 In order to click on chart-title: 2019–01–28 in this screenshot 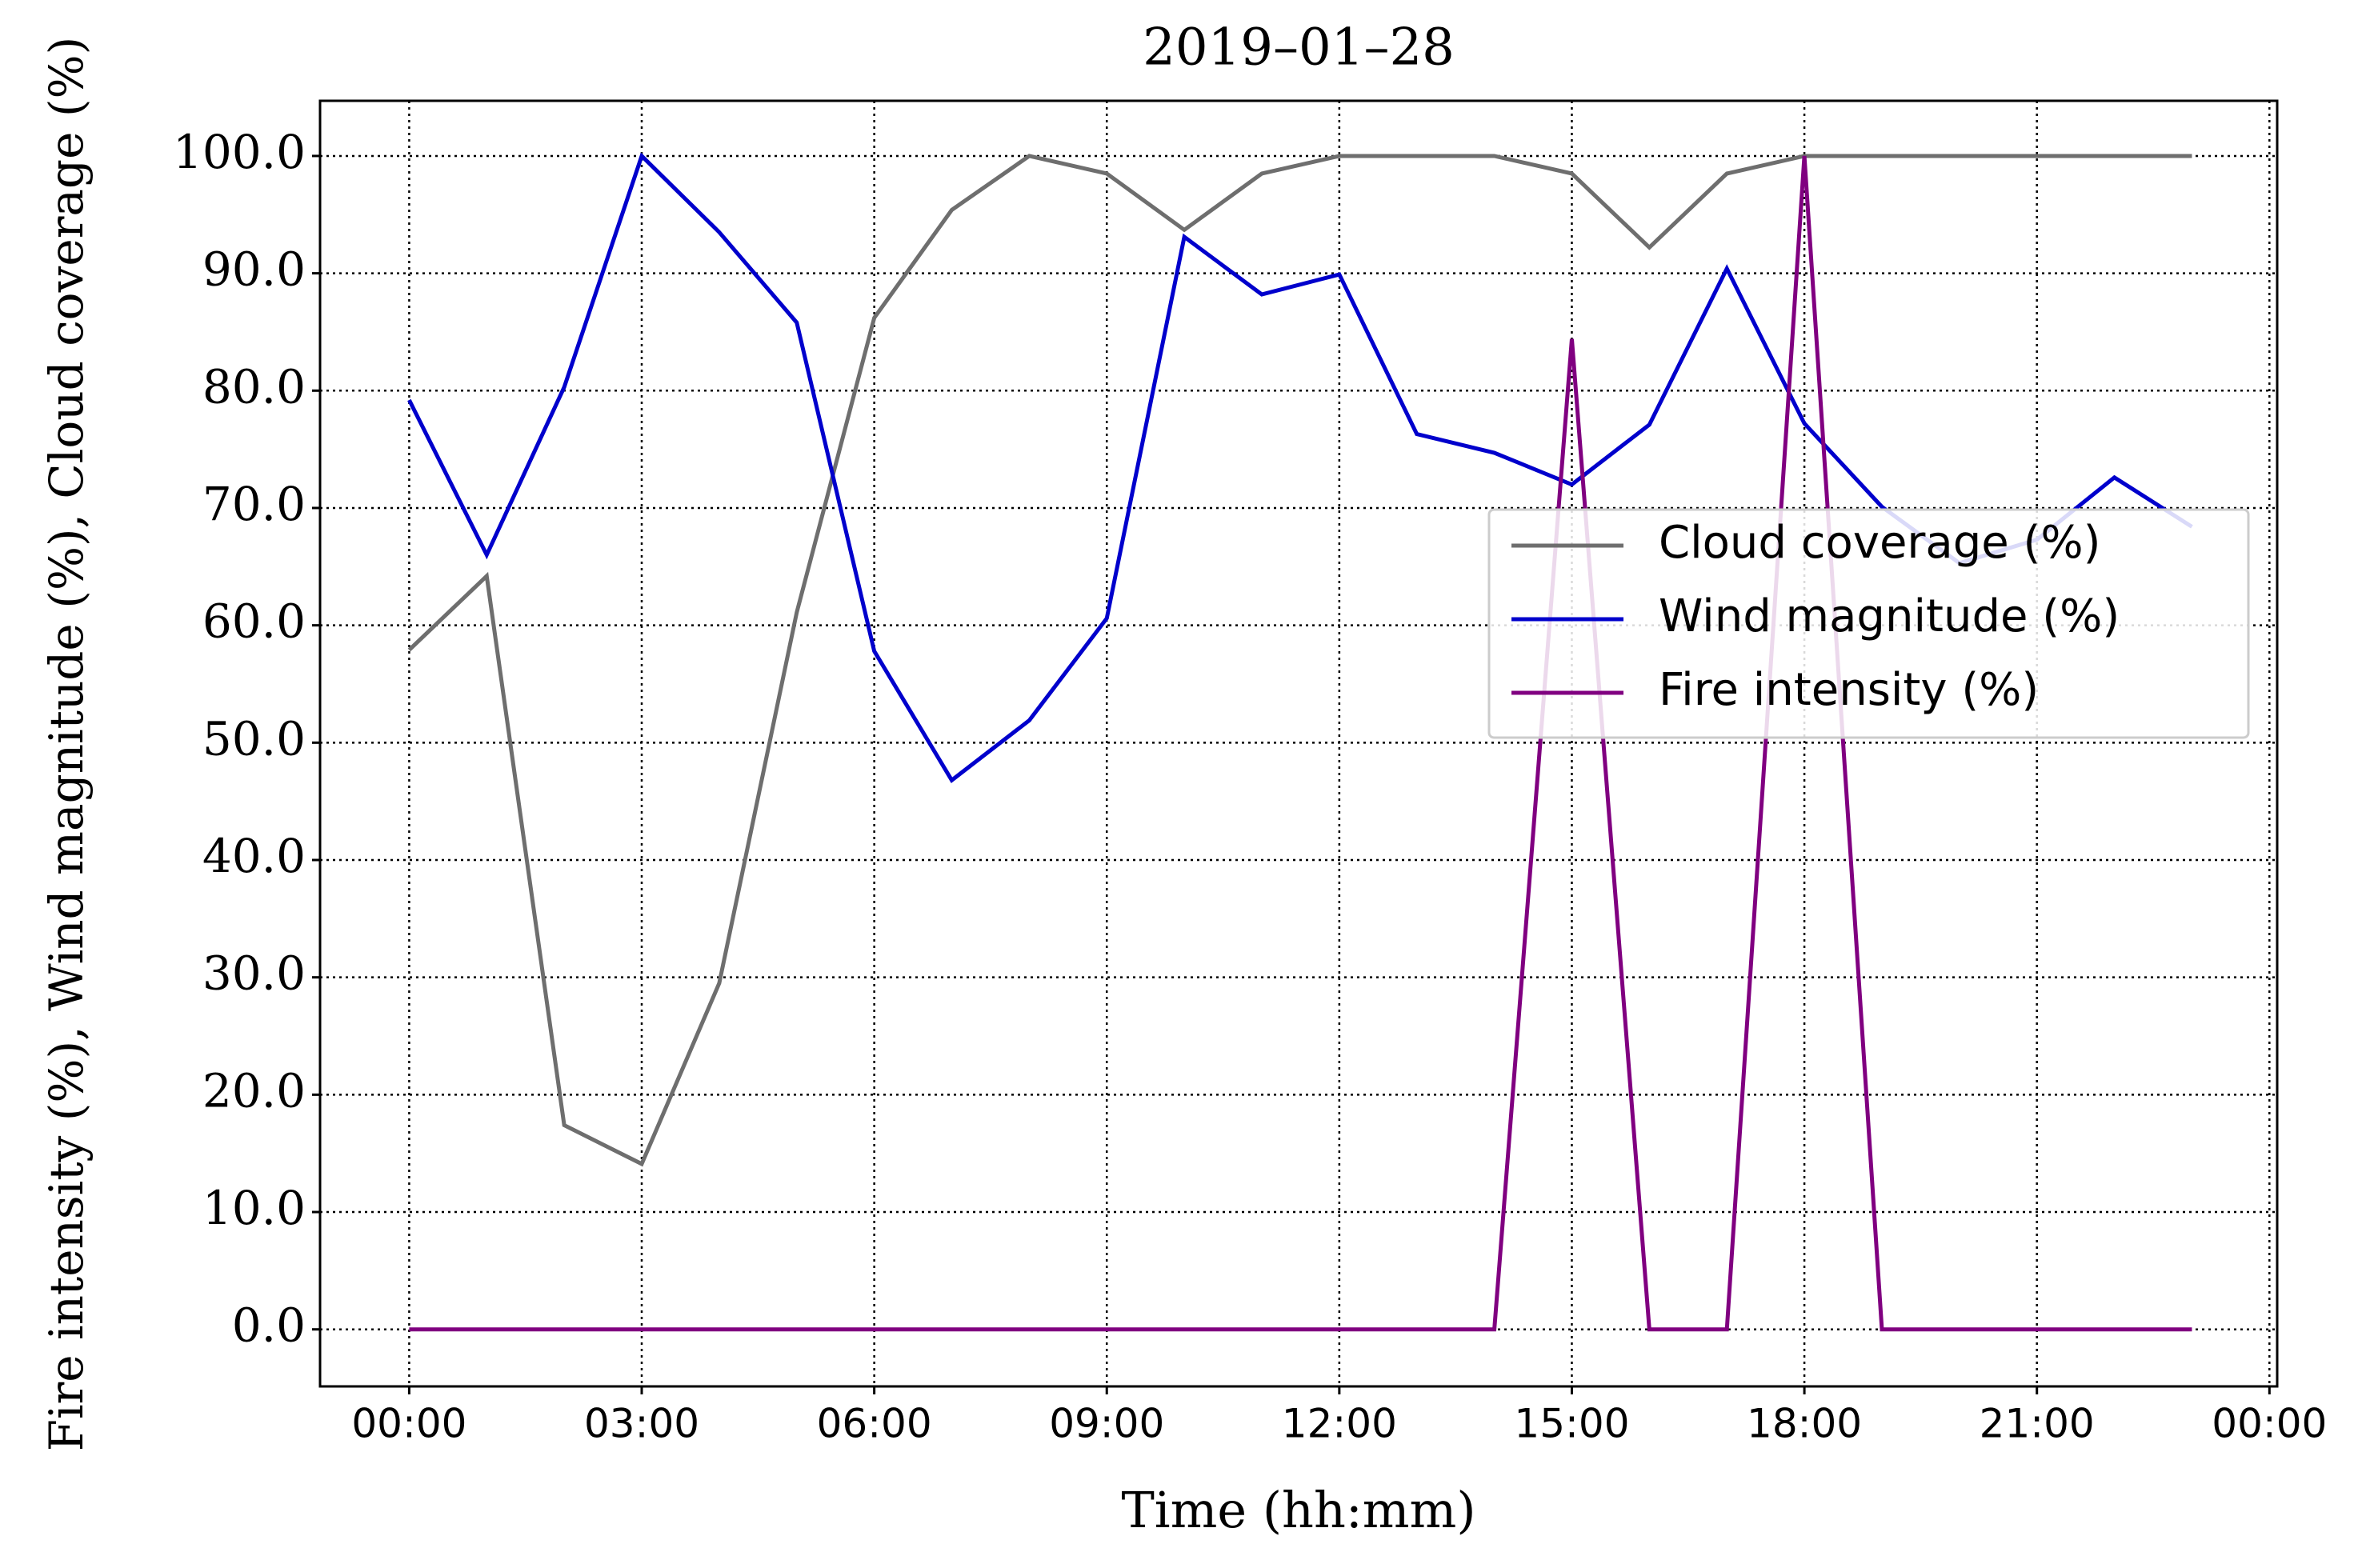, I will do `click(1299, 48)`.